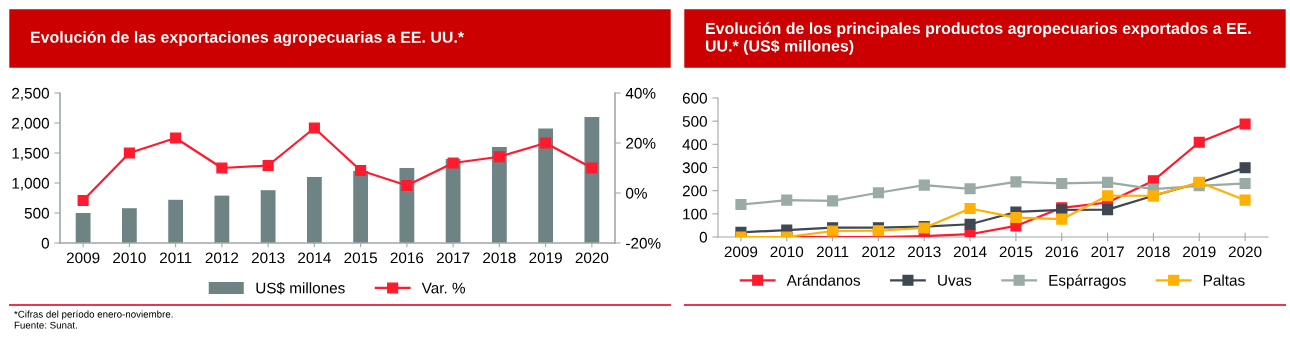 The height and width of the screenshot is (348, 1290). What do you see at coordinates (640, 93) in the screenshot?
I see `y2-tick-label: 40%` at bounding box center [640, 93].